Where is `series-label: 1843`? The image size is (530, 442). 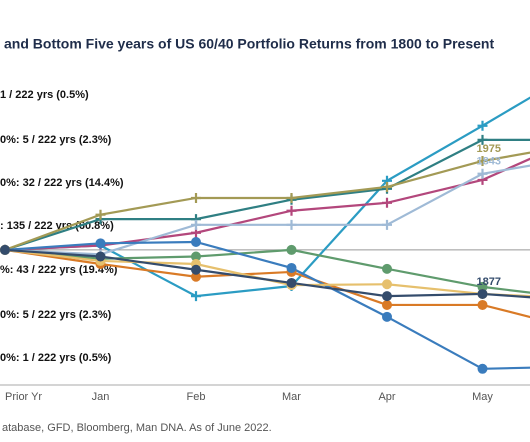 series-label: 1843 is located at coordinates (489, 162).